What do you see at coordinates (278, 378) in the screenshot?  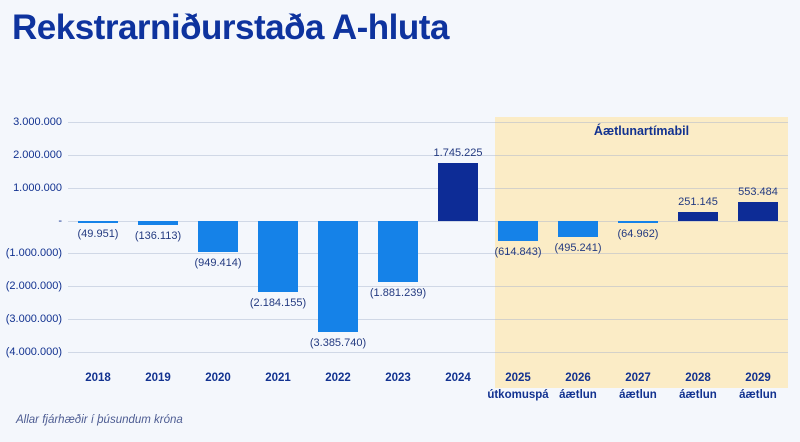 I see `x-tick-label-2021: 2021` at bounding box center [278, 378].